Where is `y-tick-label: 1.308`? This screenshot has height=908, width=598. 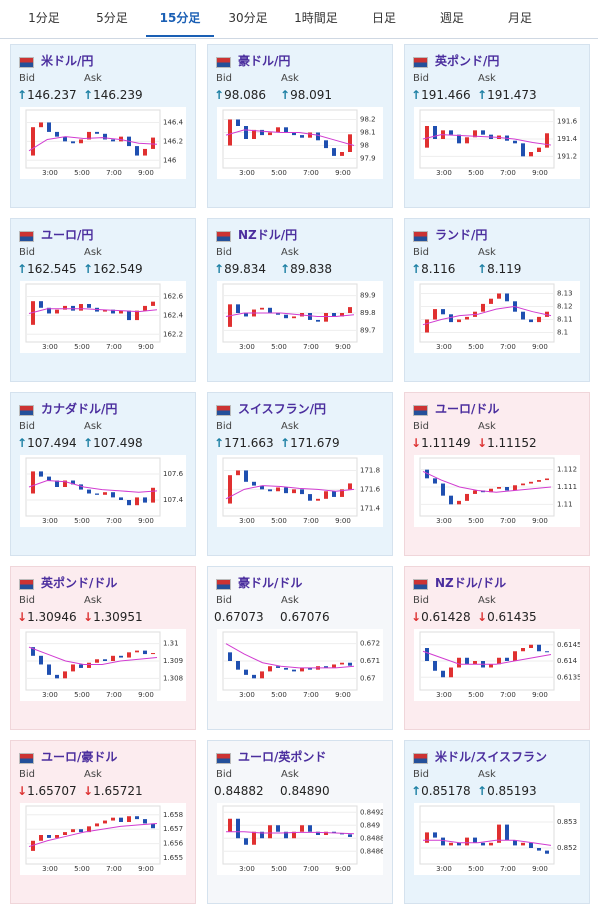
y-tick-label: 1.308 is located at coordinates (173, 678).